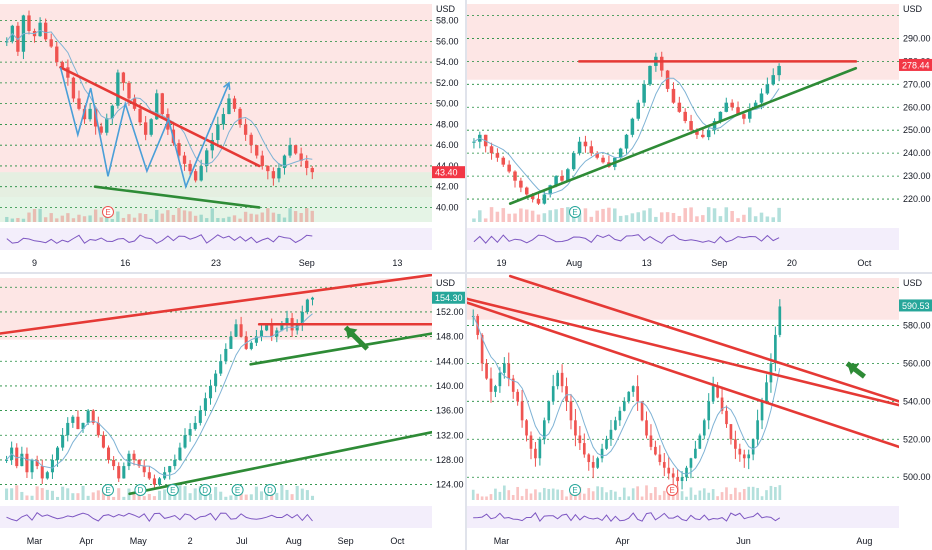  What do you see at coordinates (917, 439) in the screenshot?
I see `y-tick-label: 520.00` at bounding box center [917, 439].